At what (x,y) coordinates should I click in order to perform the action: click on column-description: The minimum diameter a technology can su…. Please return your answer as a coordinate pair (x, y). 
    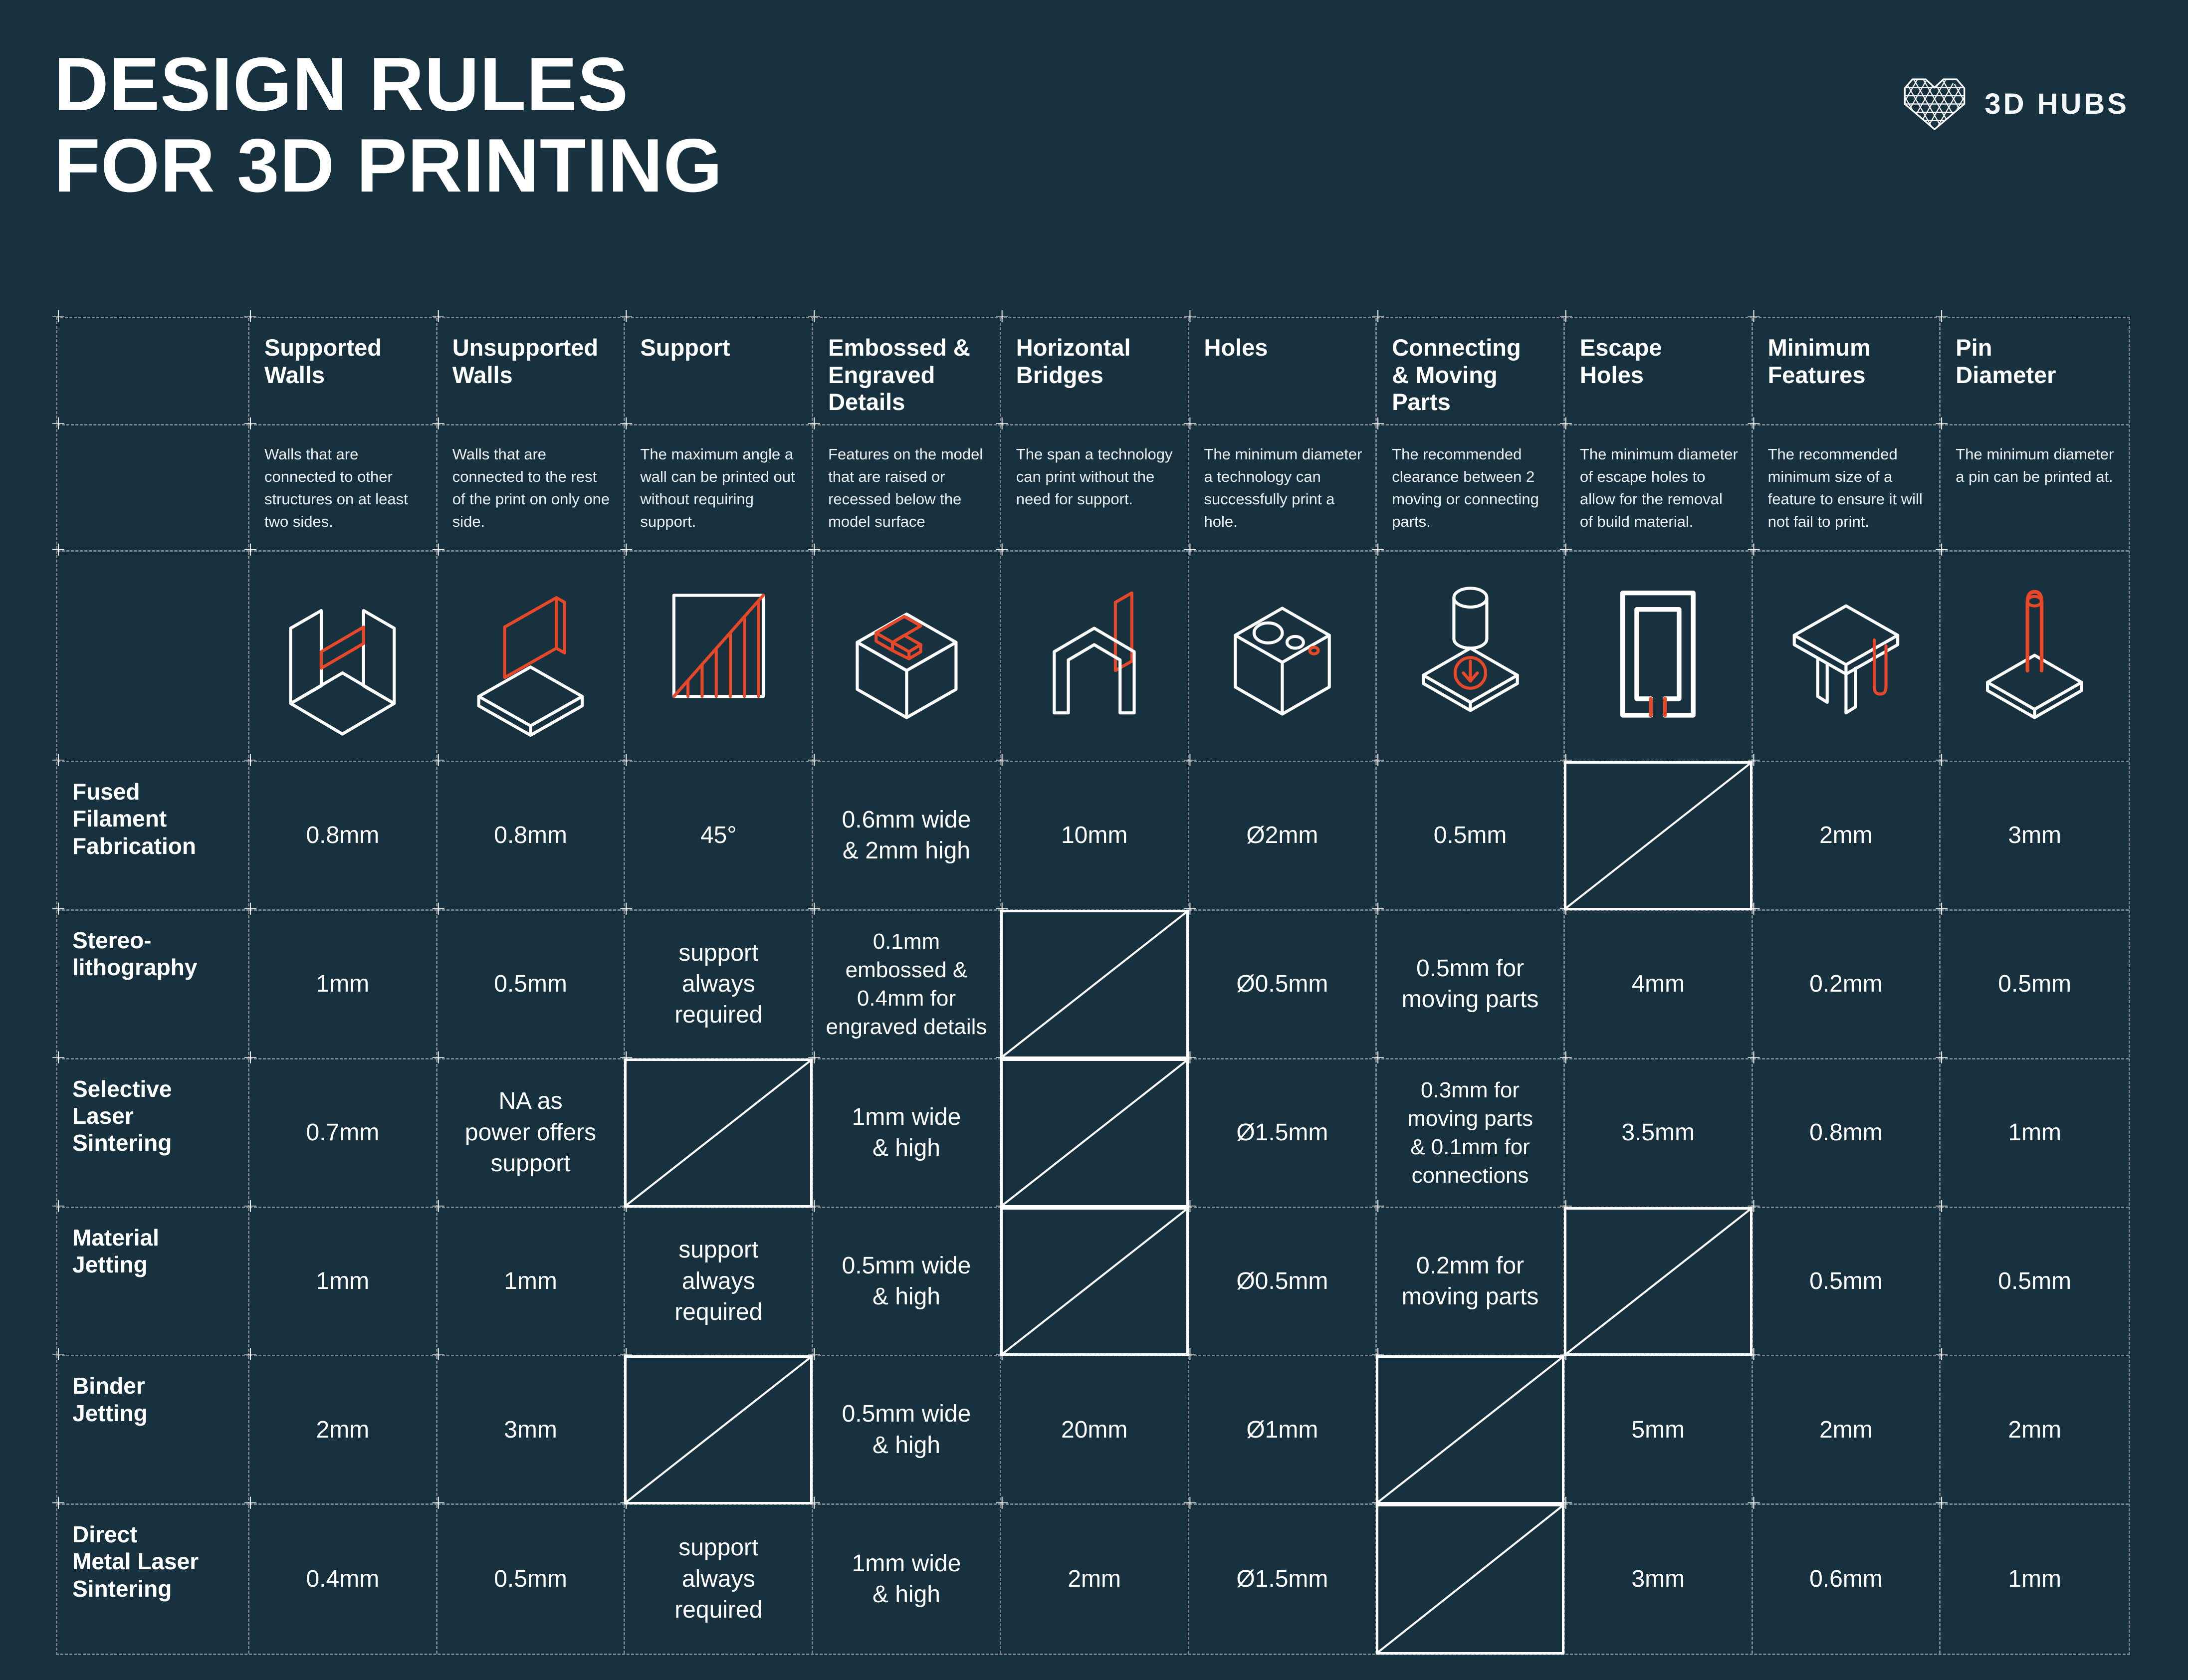
    Looking at the image, I should click on (1280, 483).